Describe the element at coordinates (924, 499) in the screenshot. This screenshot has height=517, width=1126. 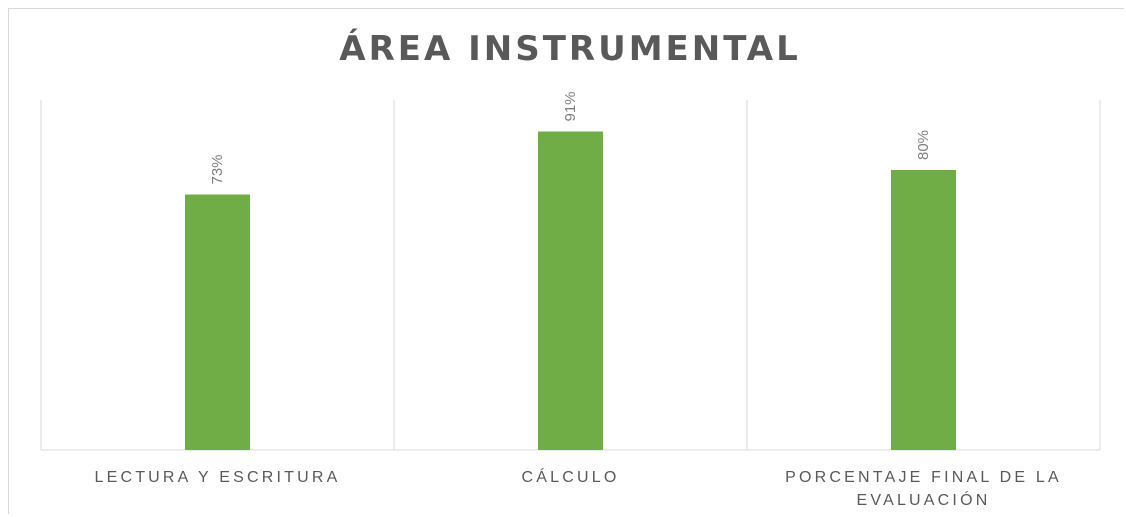
I see `category-label: EVALUACIÓN` at that location.